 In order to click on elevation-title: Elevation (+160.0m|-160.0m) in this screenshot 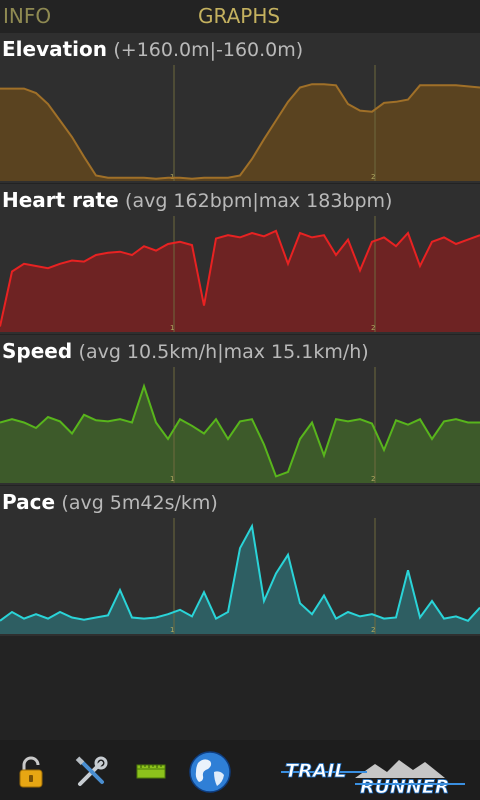, I will do `click(152, 49)`.